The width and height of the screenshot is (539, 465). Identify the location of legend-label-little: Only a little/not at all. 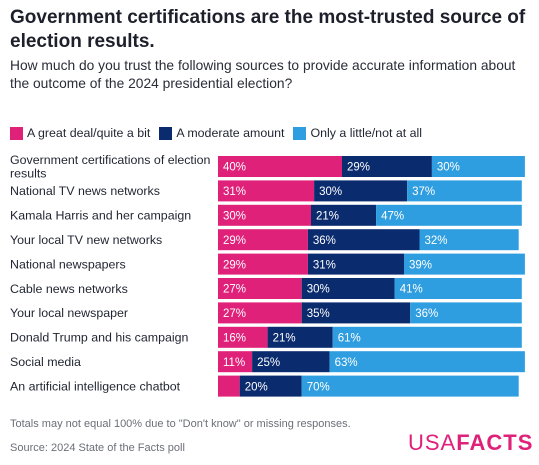
(366, 133).